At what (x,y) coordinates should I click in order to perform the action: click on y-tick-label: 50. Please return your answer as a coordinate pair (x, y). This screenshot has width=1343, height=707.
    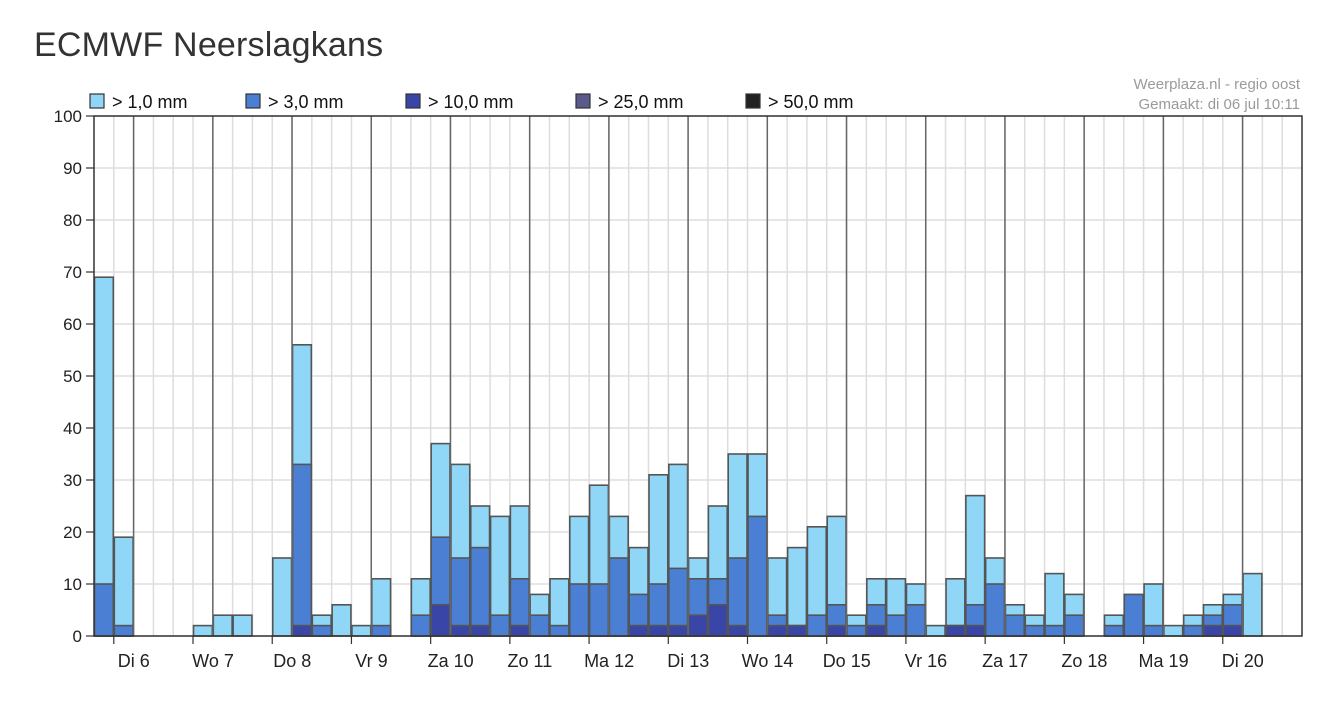
    Looking at the image, I should click on (72, 376).